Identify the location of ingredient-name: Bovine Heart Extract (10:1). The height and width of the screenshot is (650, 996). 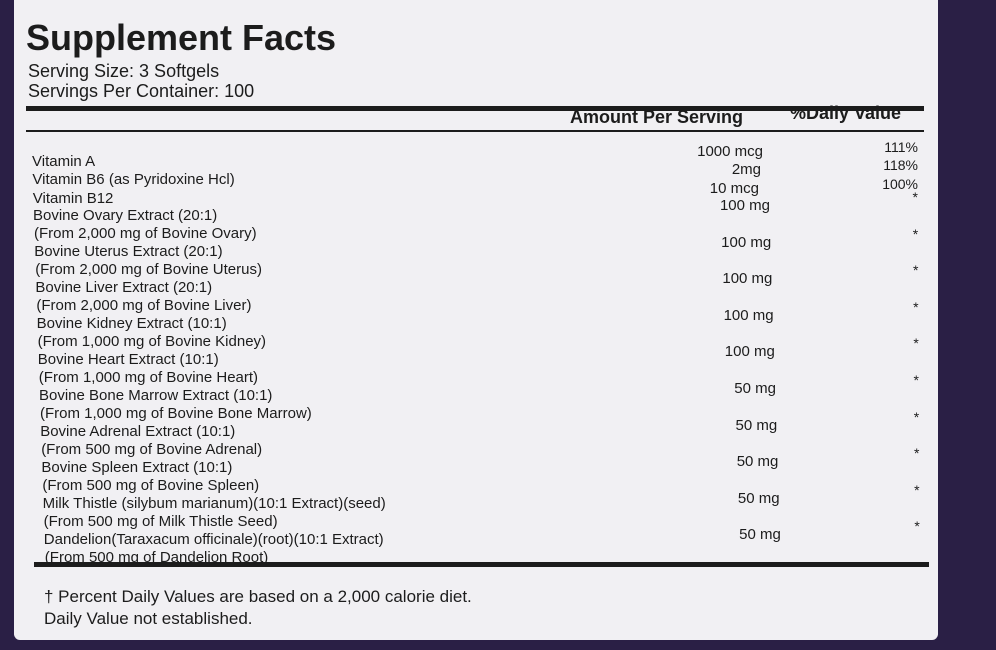
(128, 359).